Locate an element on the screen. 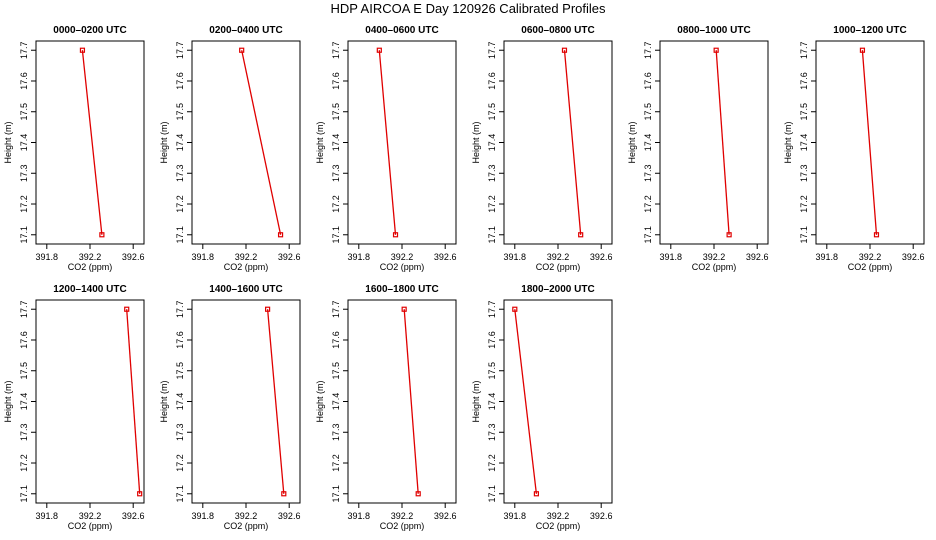  panel-title: 0400–0600 UTC is located at coordinates (401, 30).